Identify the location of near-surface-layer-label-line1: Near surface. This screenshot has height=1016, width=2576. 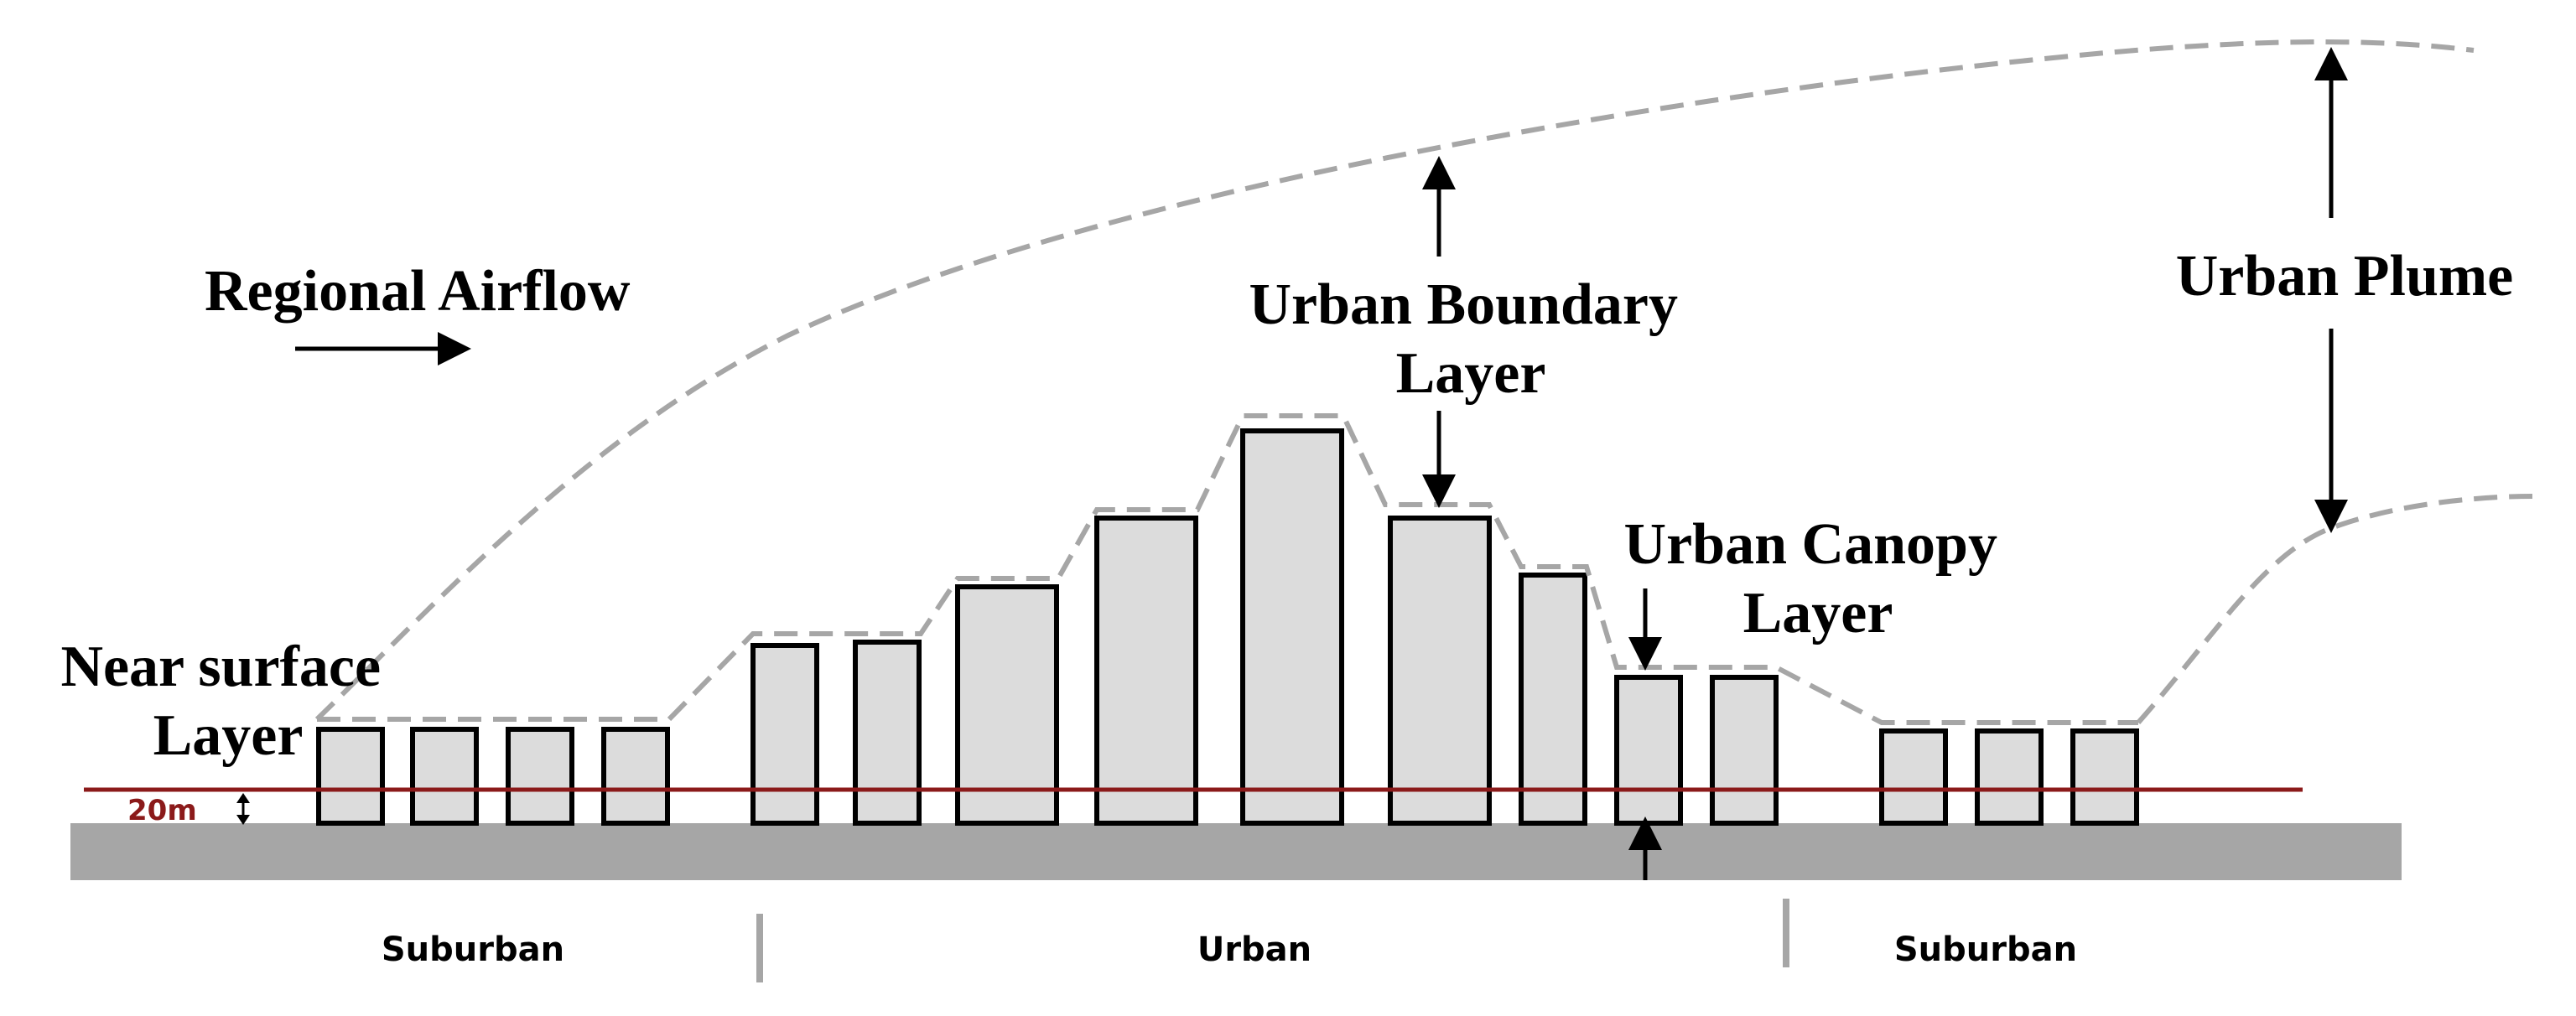
(220, 667).